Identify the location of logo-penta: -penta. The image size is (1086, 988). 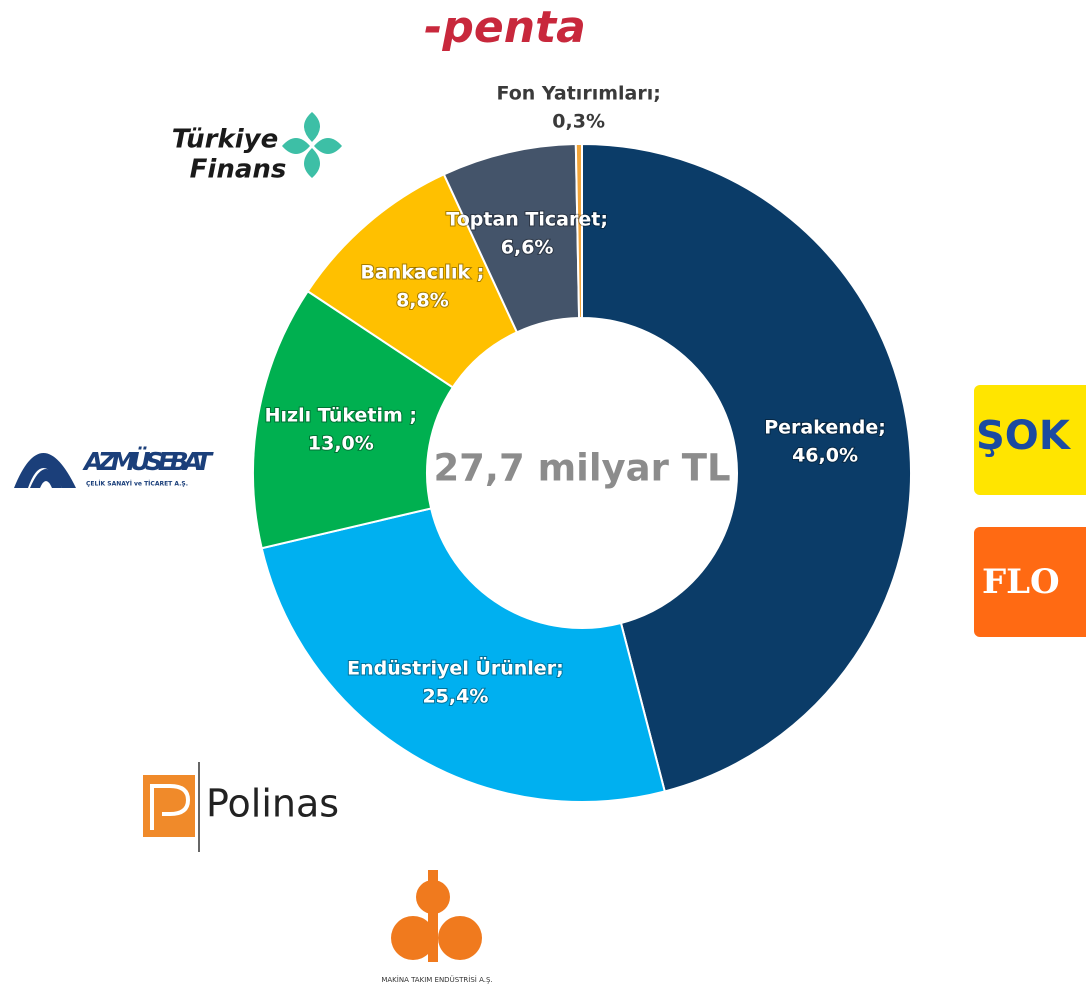
(505, 27).